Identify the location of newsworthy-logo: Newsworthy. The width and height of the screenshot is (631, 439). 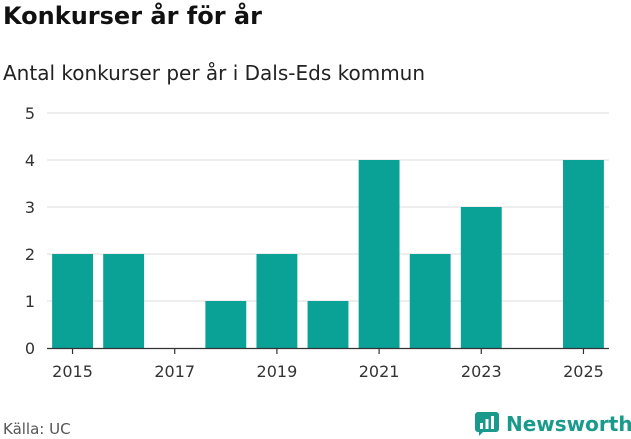
(552, 424).